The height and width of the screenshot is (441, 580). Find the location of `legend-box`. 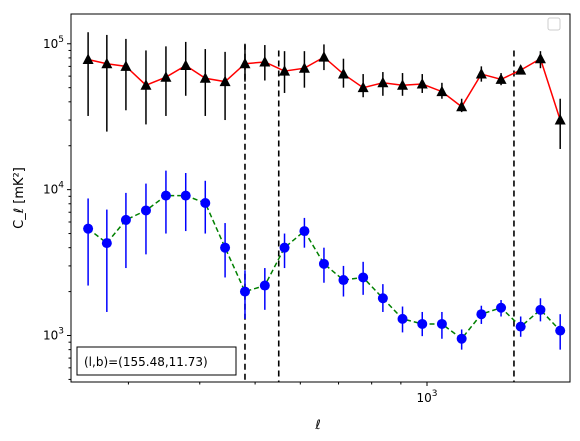

legend-box is located at coordinates (554, 24).